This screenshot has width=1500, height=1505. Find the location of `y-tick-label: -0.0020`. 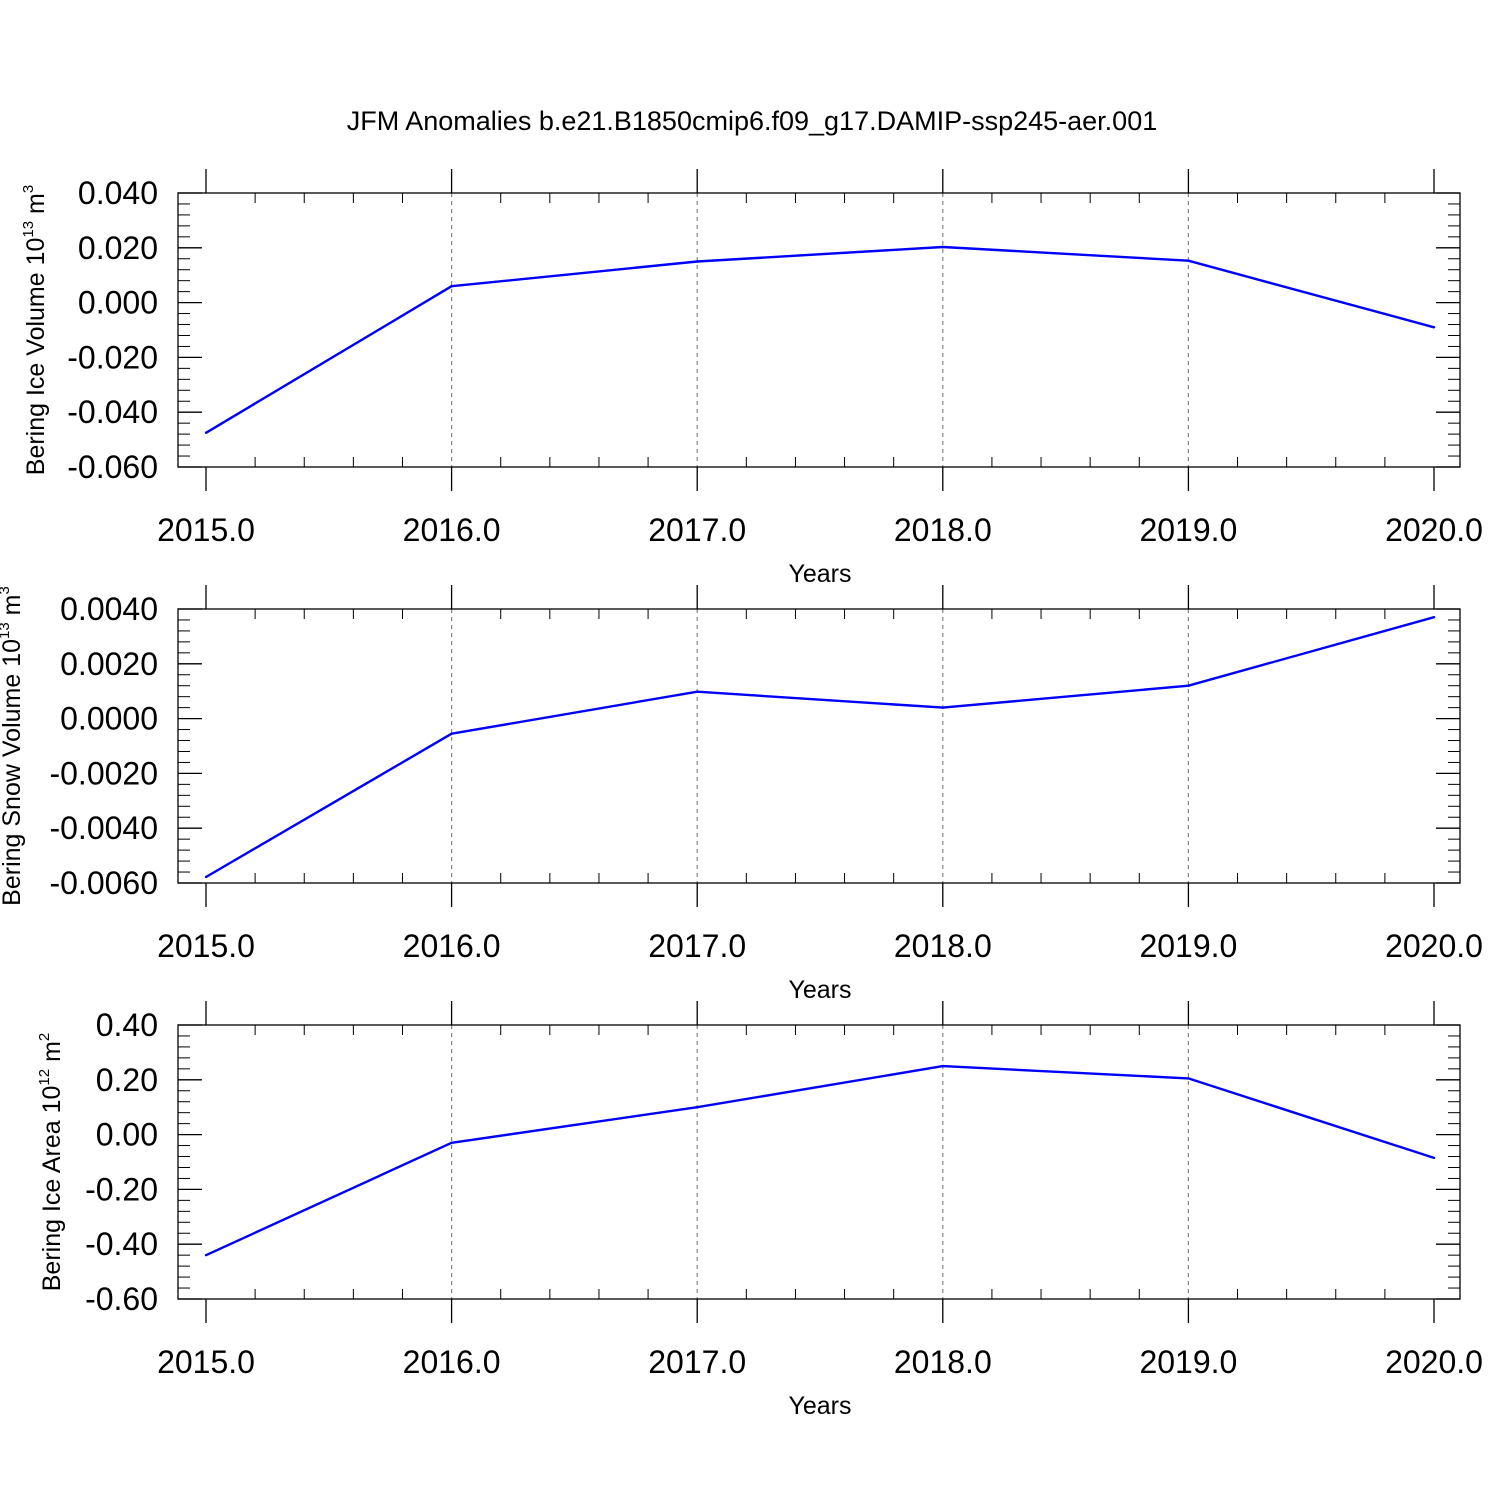

y-tick-label: -0.0020 is located at coordinates (103, 773).